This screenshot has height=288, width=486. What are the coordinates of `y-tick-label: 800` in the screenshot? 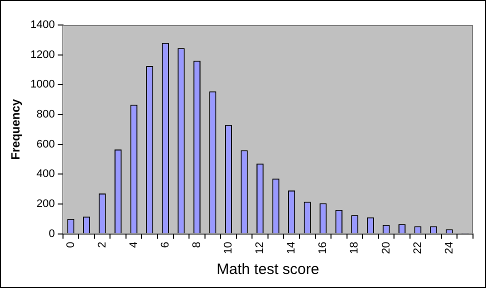 It's located at (45, 114).